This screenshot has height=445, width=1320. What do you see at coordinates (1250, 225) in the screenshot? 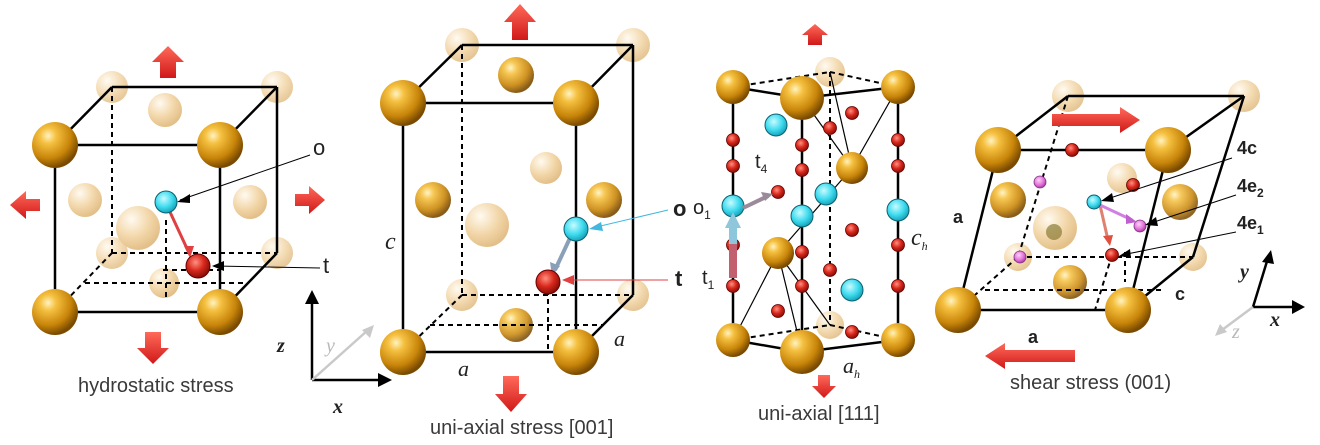
I see `shear-label-4e1: 4e1` at bounding box center [1250, 225].